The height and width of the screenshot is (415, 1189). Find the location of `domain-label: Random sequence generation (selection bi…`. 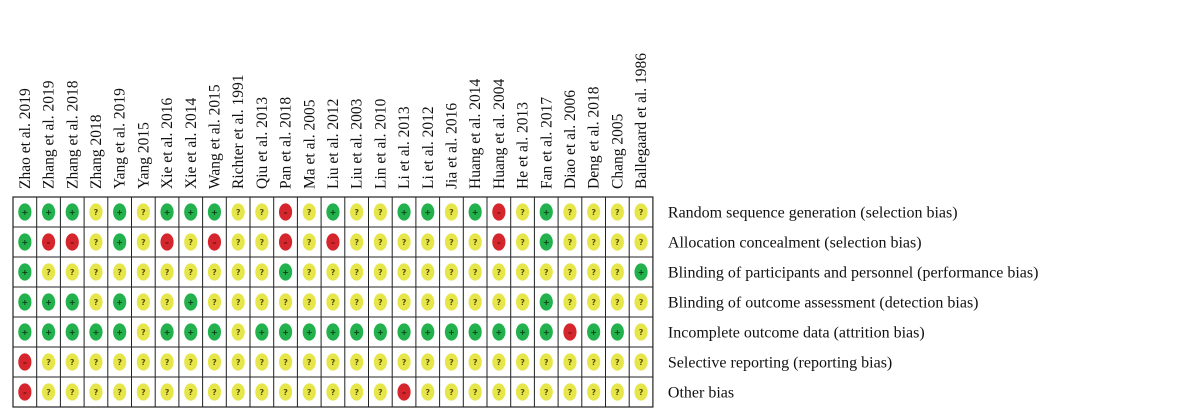

domain-label: Random sequence generation (selection bi… is located at coordinates (813, 213).